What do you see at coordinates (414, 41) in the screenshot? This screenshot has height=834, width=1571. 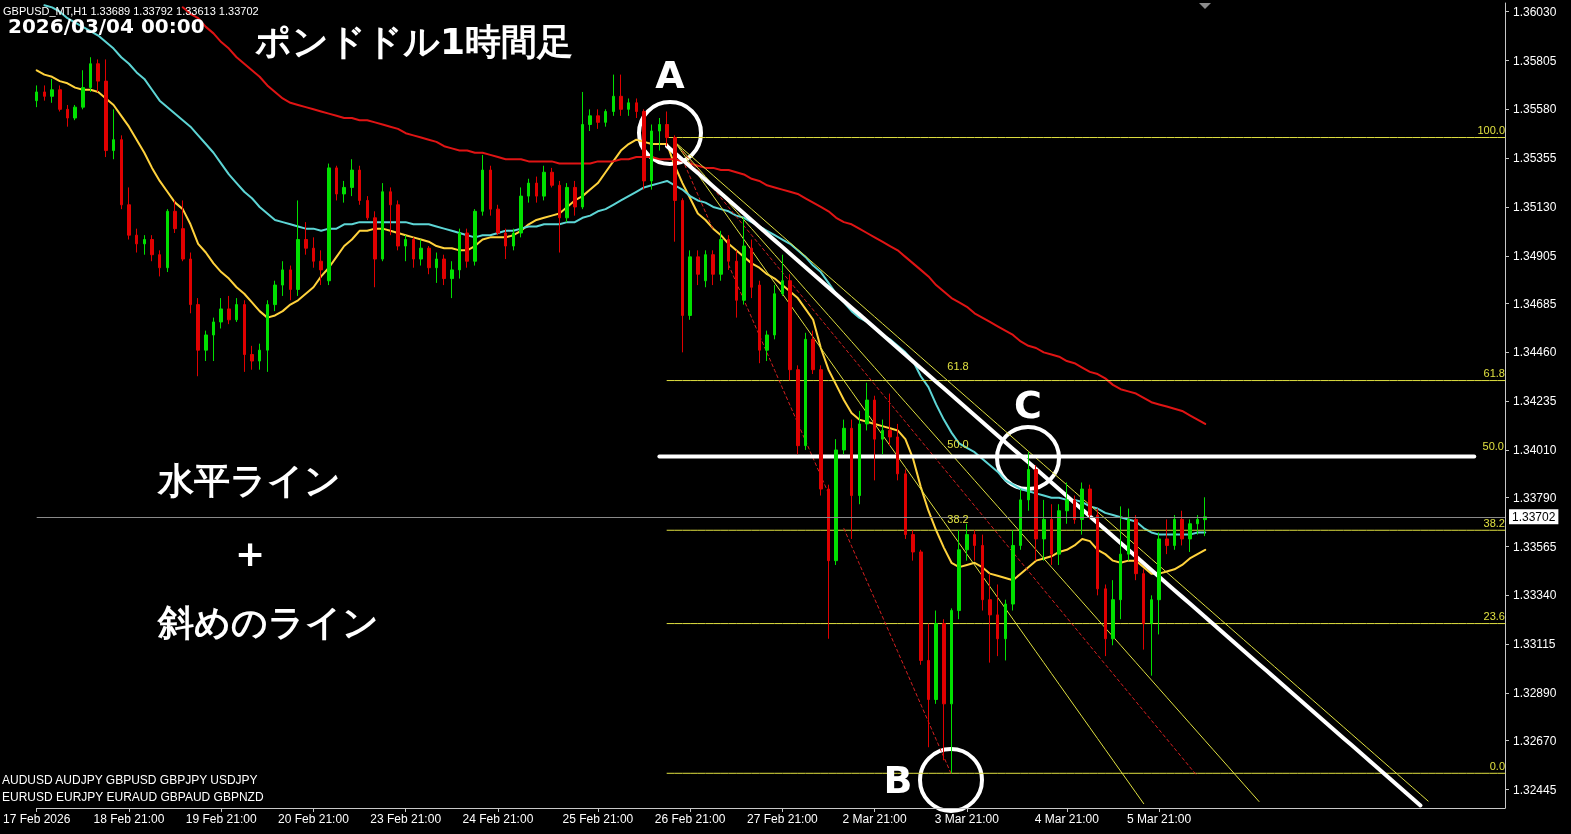 I see `text: ポンドドル1時間足` at bounding box center [414, 41].